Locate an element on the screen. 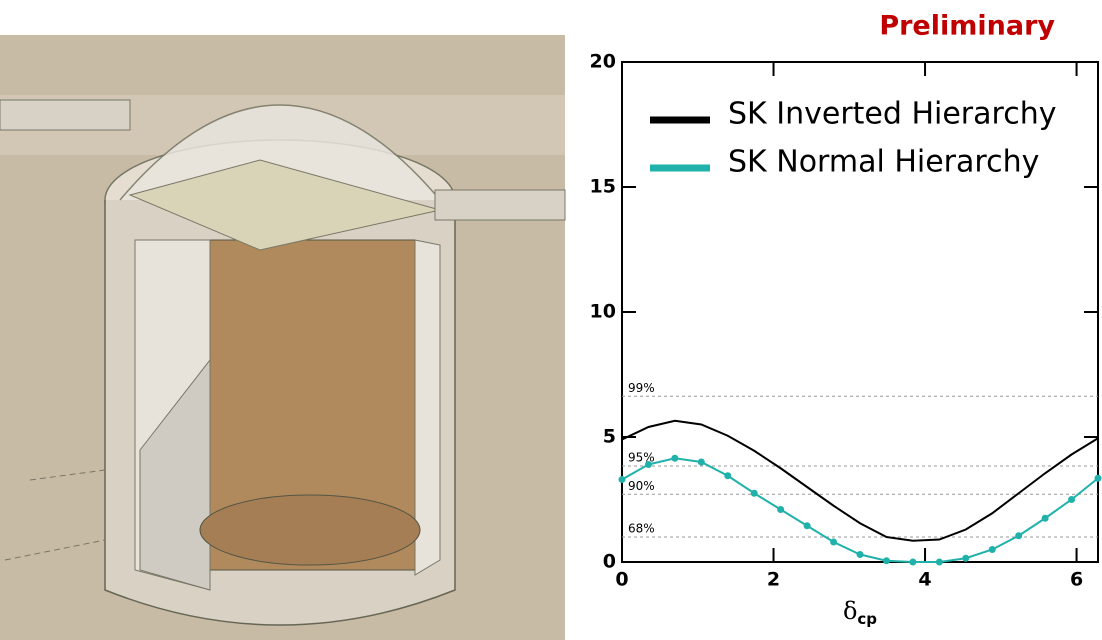  x-label-main: δ is located at coordinates (850, 611).